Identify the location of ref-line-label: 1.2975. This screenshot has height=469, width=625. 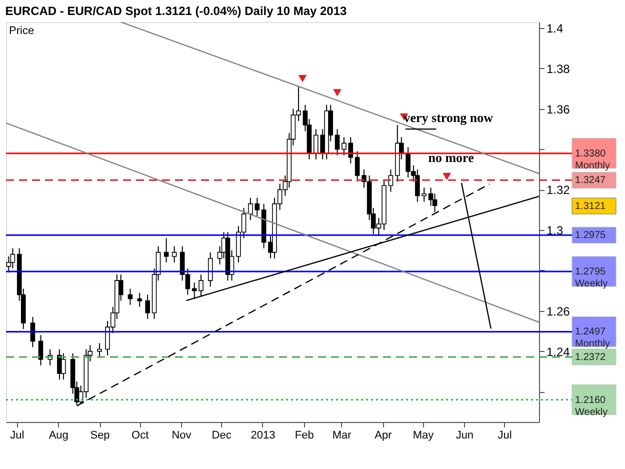
(590, 236).